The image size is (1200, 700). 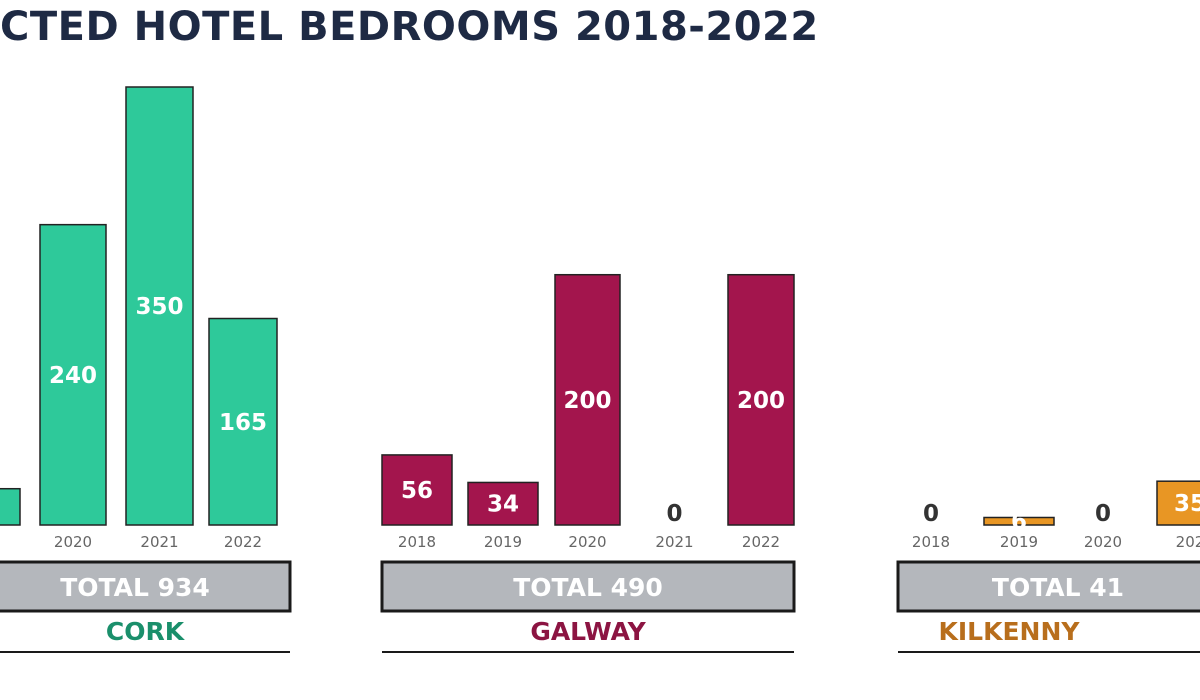 I want to click on cork-value-label-2020: 240, so click(x=73, y=376).